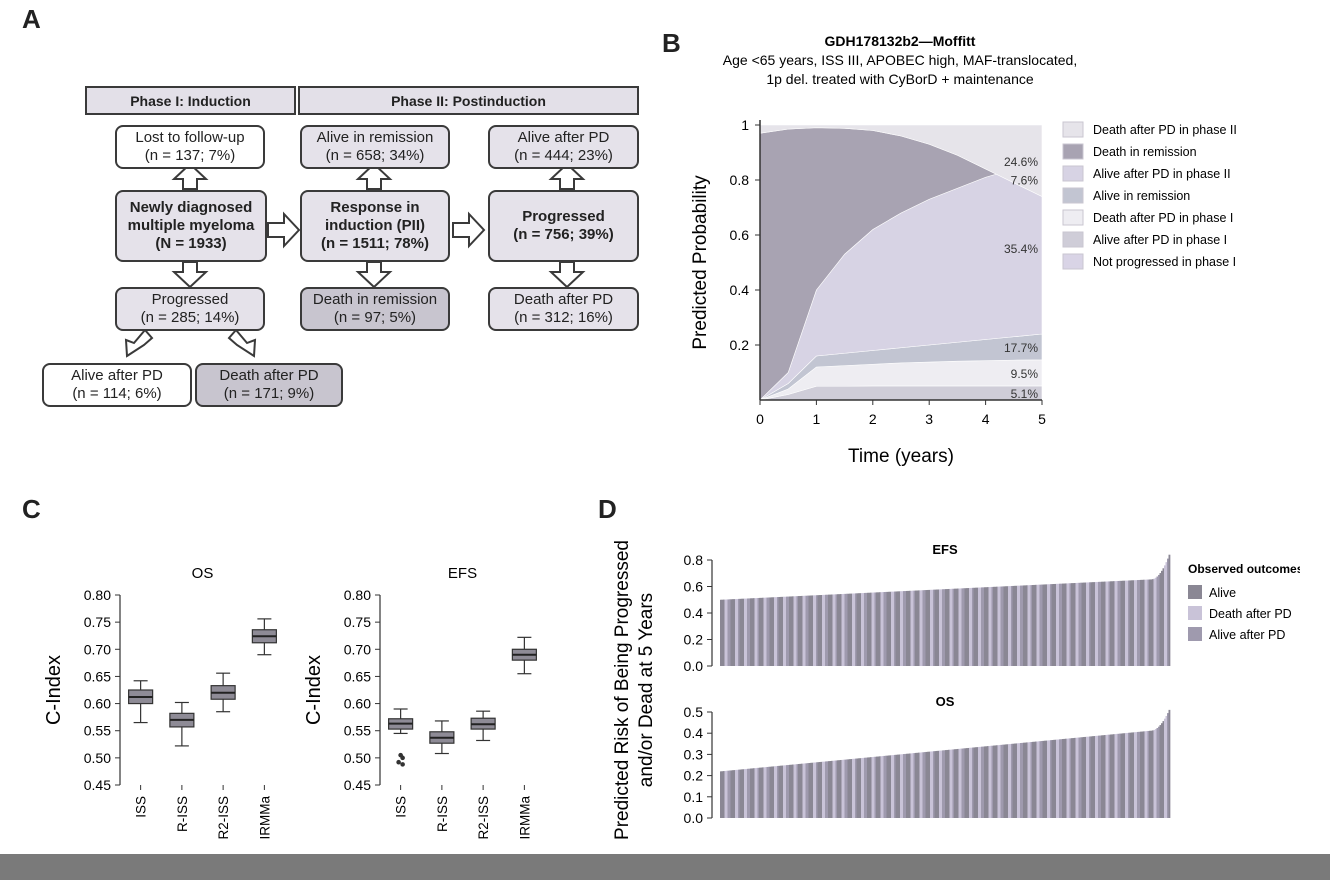  What do you see at coordinates (901, 160) in the screenshot?
I see `area-band` at bounding box center [901, 160].